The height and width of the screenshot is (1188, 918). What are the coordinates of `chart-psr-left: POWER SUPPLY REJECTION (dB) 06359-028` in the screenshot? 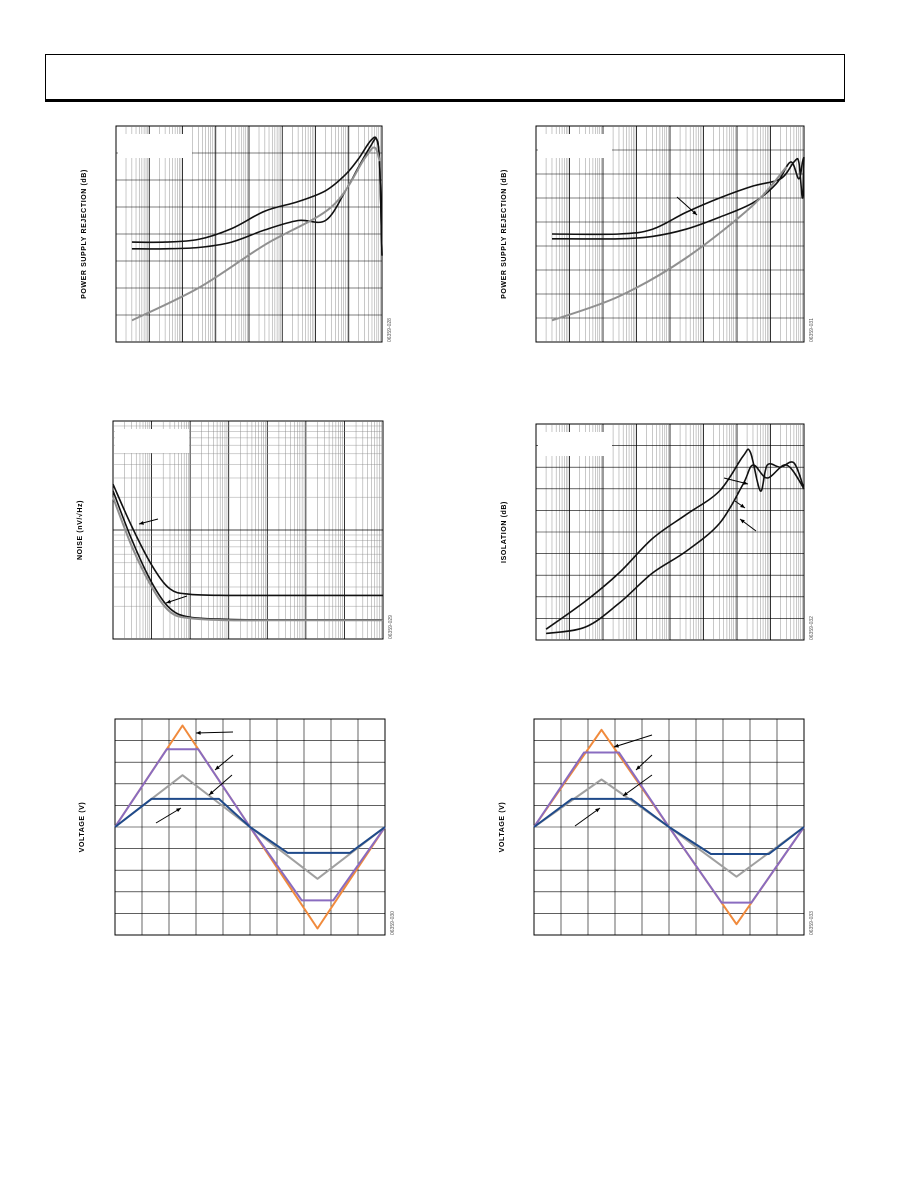 It's located at (237, 234).